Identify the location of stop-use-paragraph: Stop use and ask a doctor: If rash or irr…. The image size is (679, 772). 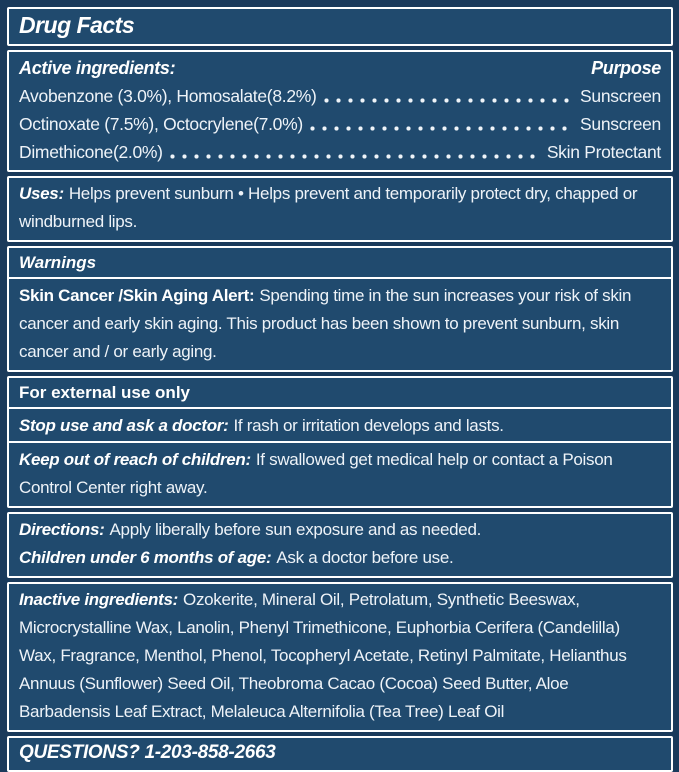
(340, 426).